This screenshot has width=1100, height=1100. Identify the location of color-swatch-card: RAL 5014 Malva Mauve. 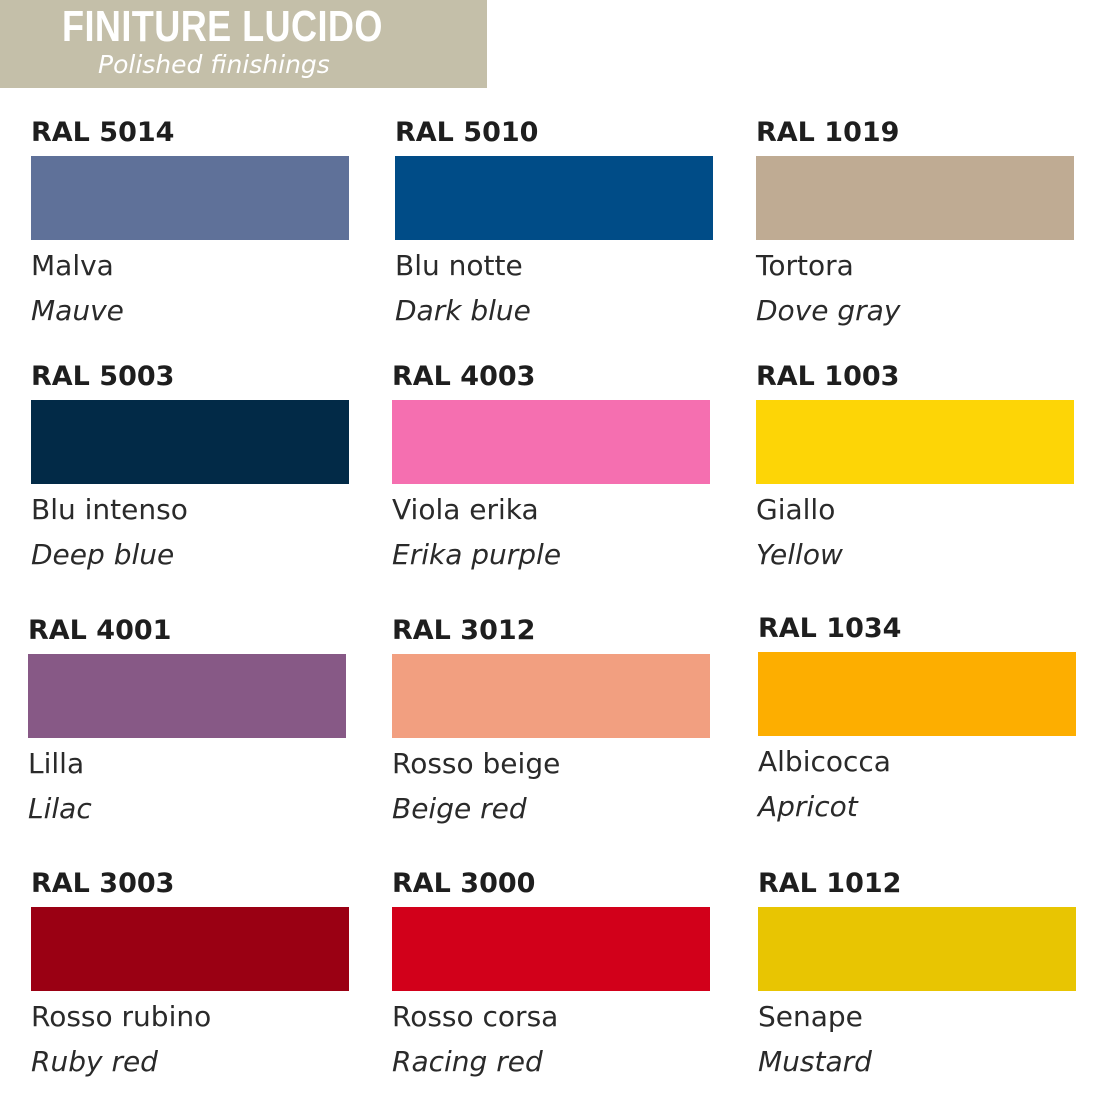
(191, 222).